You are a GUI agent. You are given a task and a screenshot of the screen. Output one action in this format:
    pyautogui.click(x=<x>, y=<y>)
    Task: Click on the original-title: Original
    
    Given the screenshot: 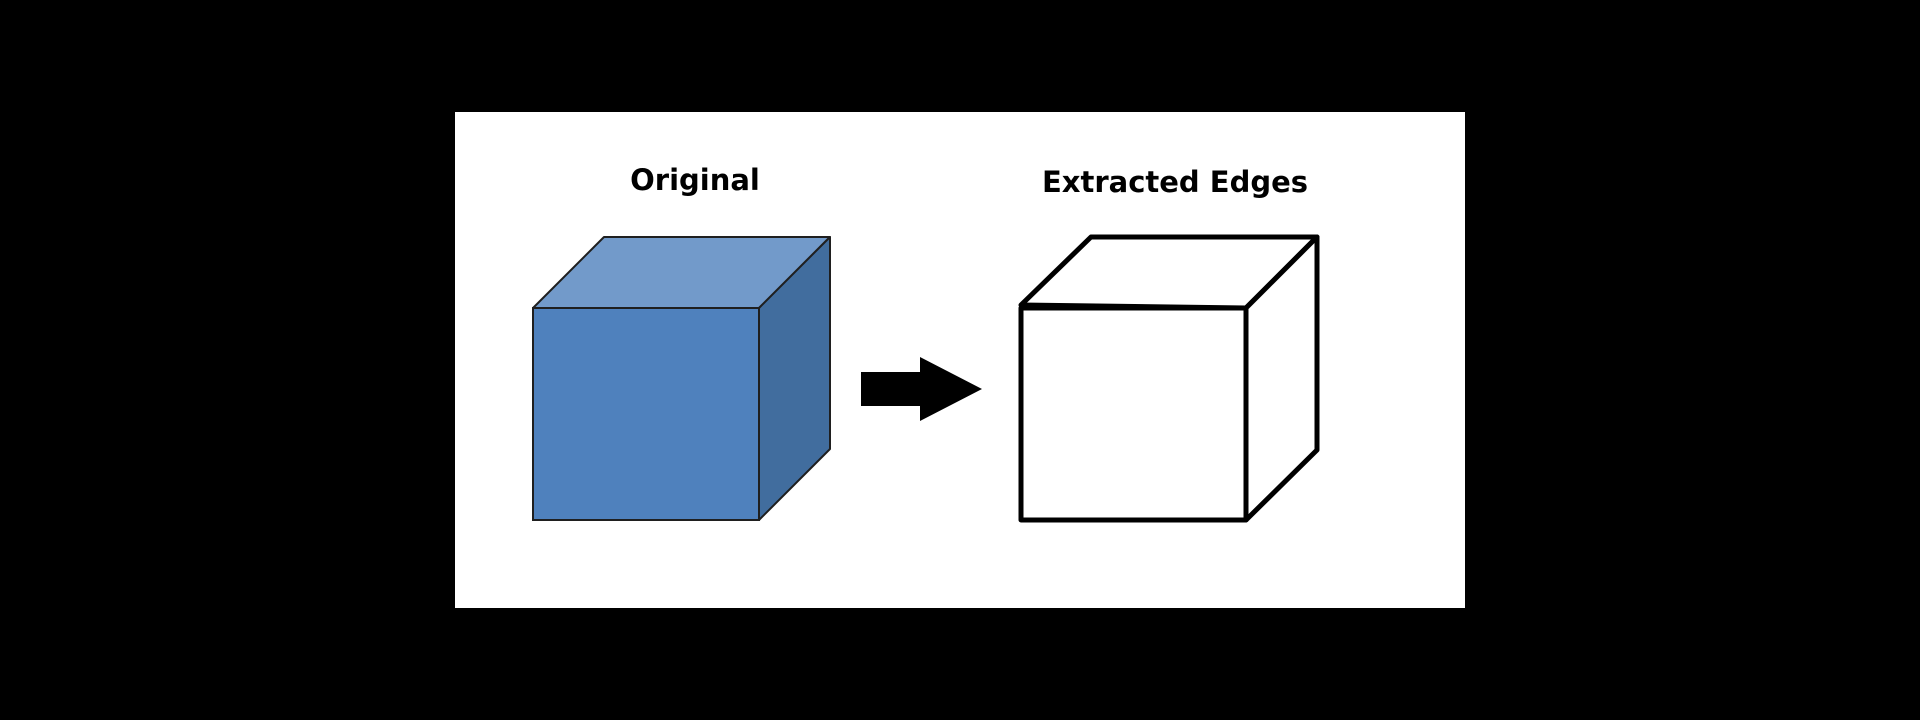 What is the action you would take?
    pyautogui.click(x=695, y=180)
    